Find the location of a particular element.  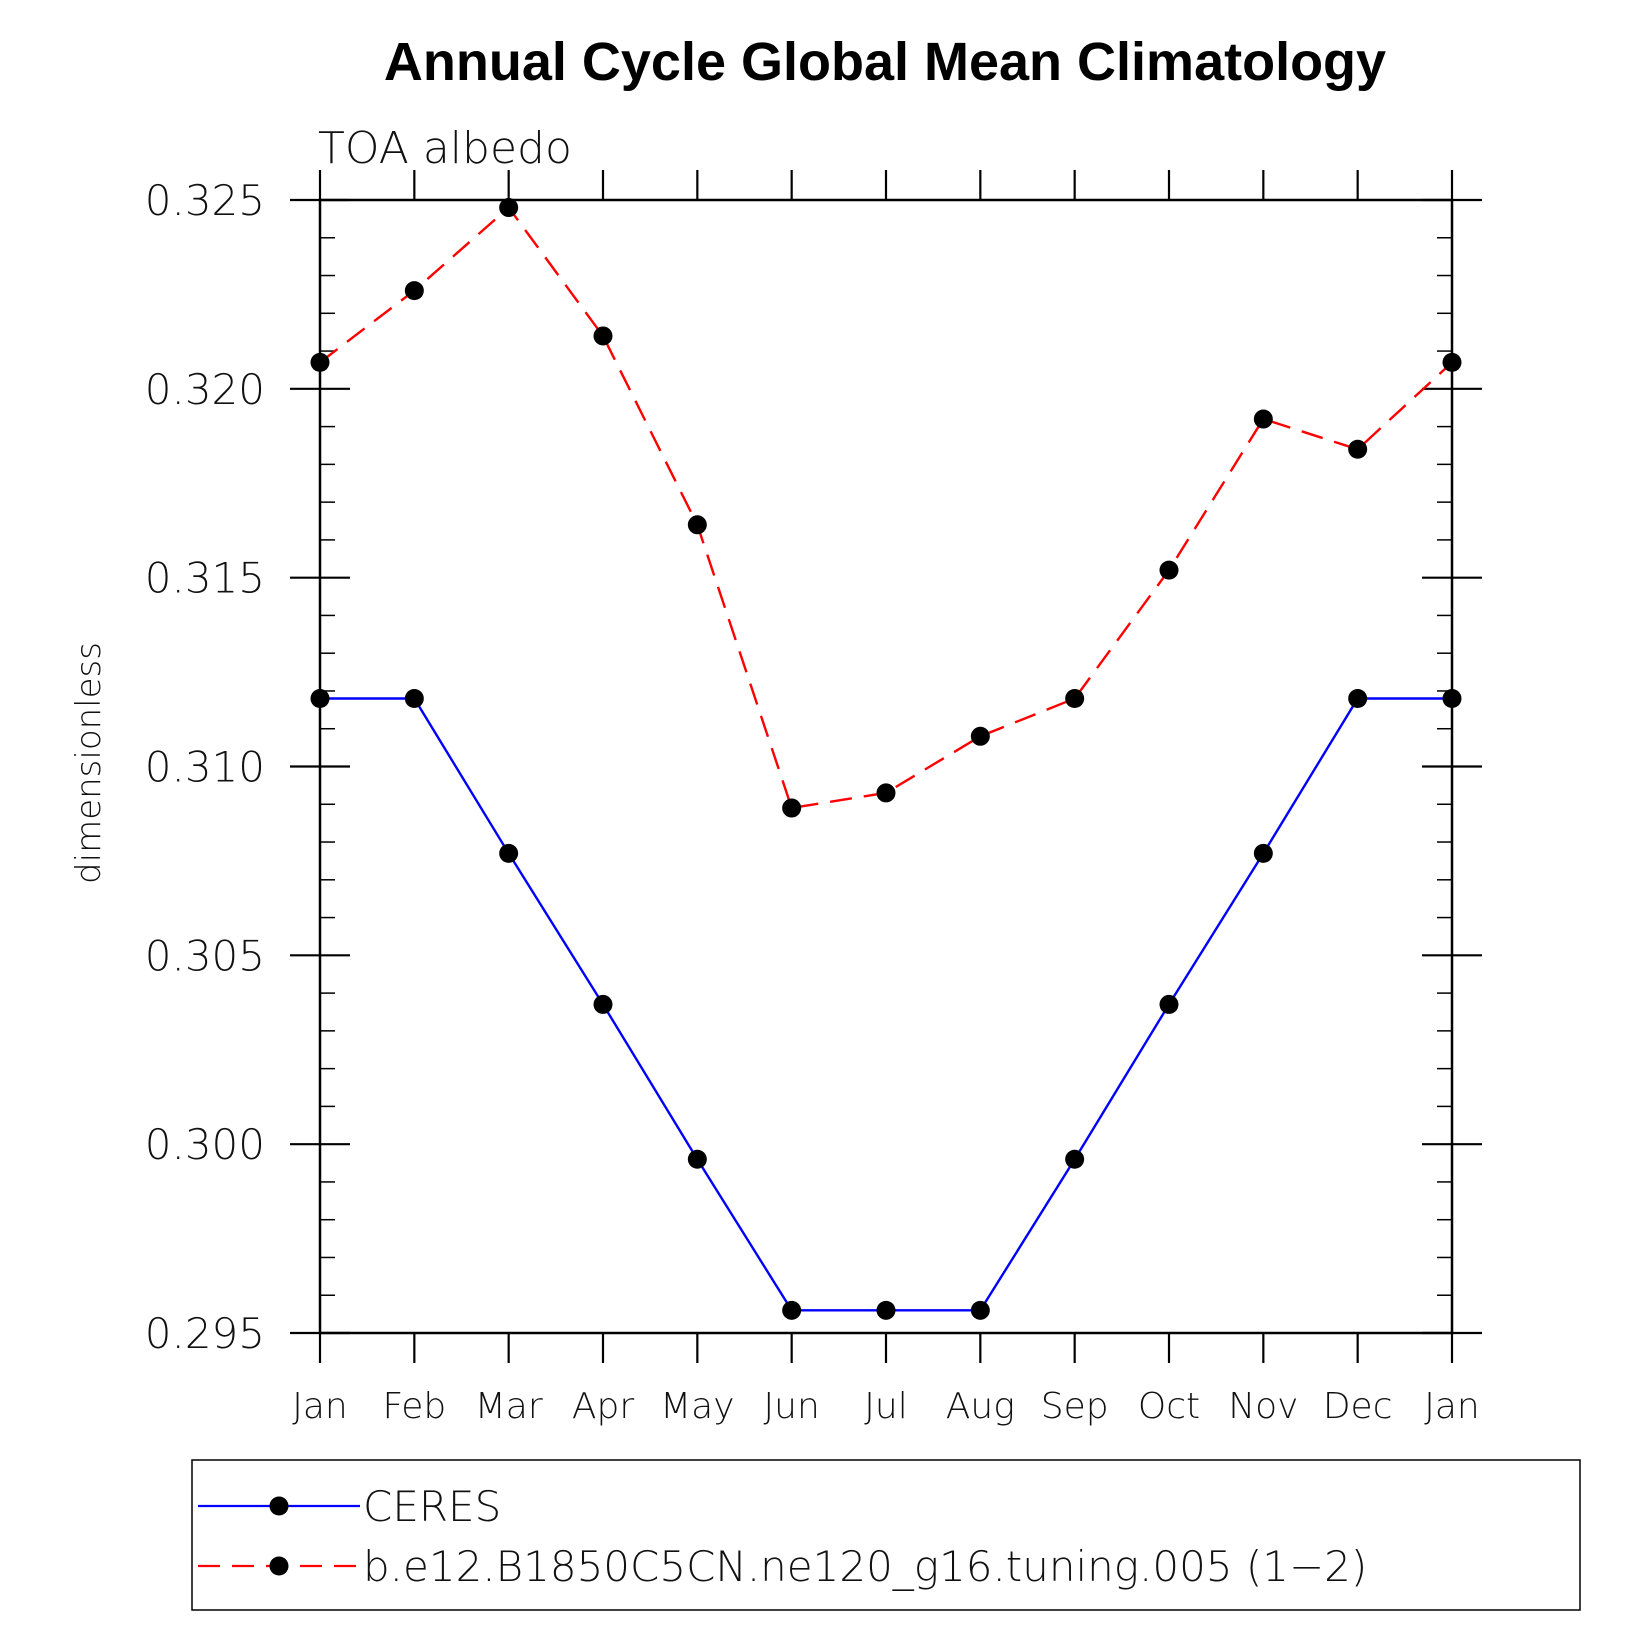

x-tick-label: Apr is located at coordinates (603, 1406).